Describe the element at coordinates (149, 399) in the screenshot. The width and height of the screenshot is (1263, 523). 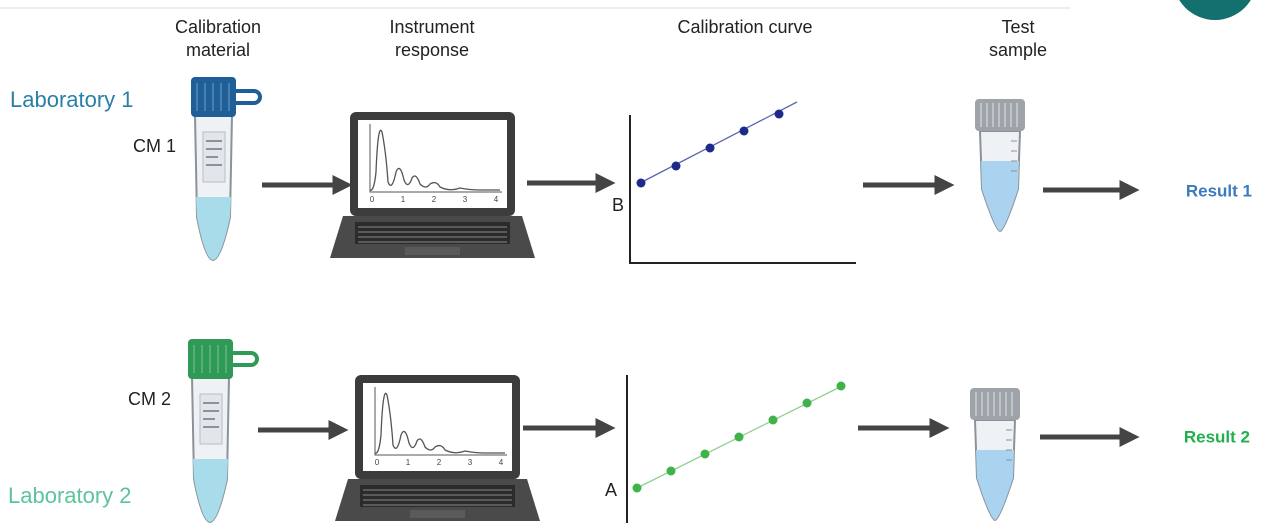
I see `material-label: CM 2` at that location.